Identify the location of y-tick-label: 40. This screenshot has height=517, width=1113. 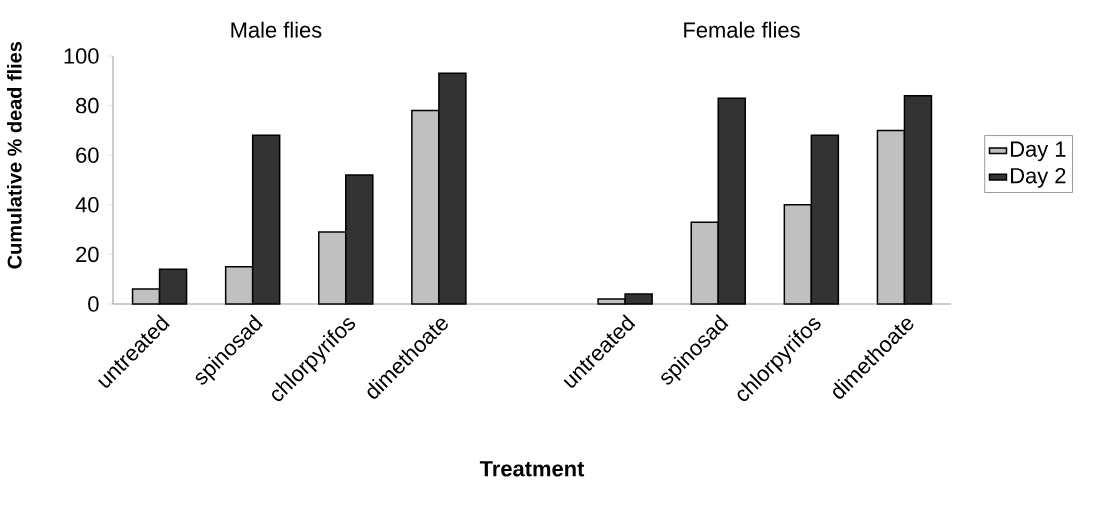
(87, 205).